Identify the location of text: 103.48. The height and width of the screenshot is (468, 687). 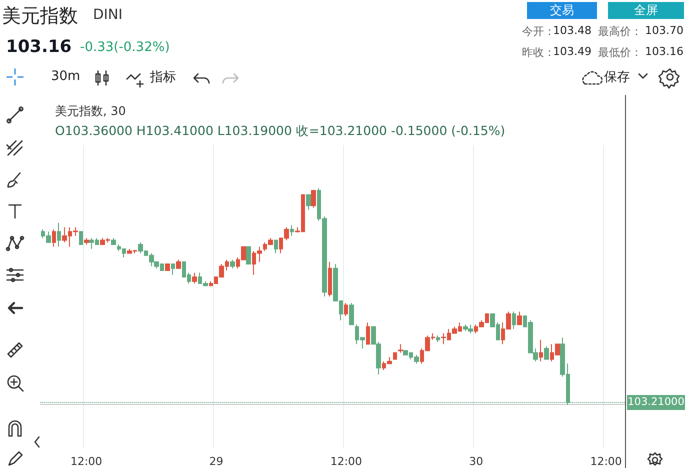
(572, 30).